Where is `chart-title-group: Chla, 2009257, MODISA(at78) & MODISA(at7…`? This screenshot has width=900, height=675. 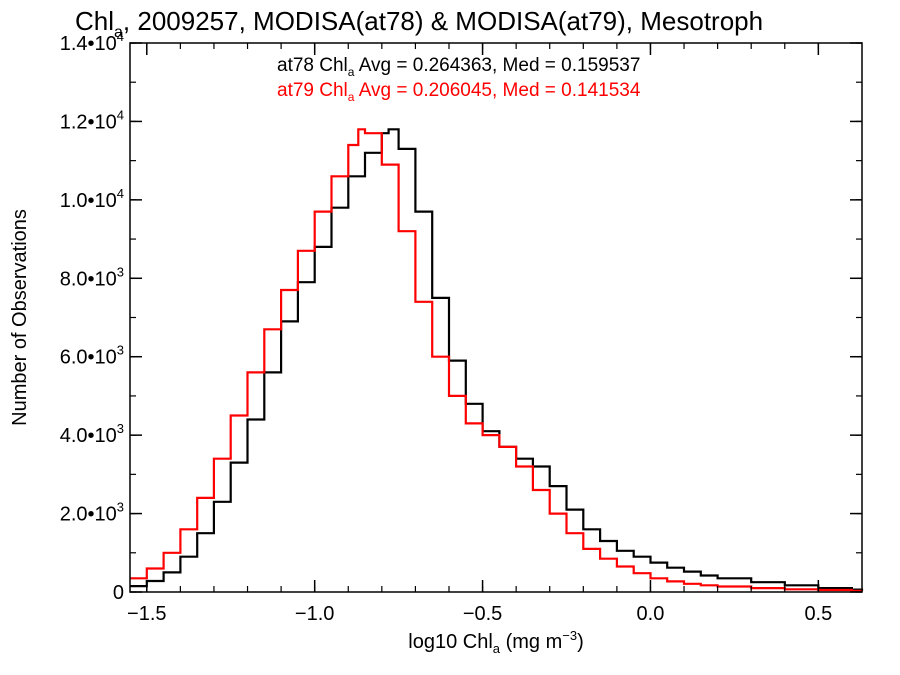 chart-title-group: Chla, 2009257, MODISA(at78) & MODISA(at7… is located at coordinates (419, 23).